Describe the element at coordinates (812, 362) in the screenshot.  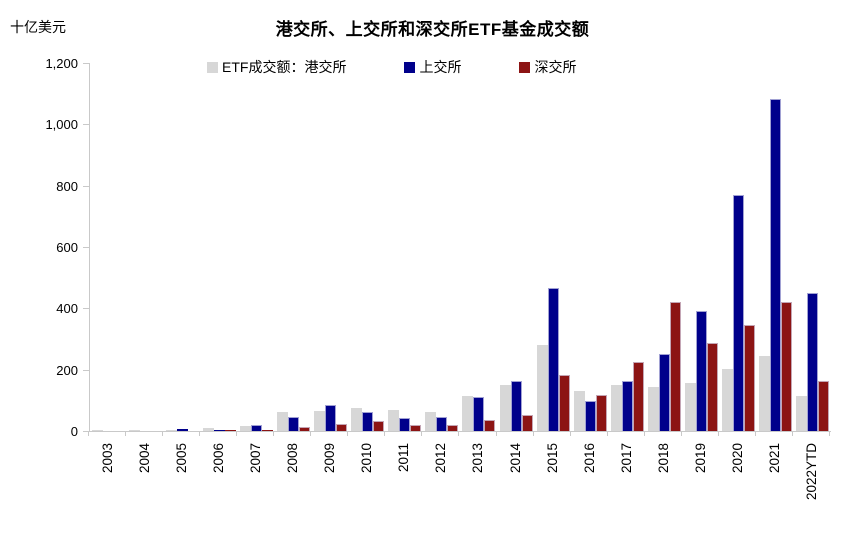
I see `bar-上交所-2022YTD` at that location.